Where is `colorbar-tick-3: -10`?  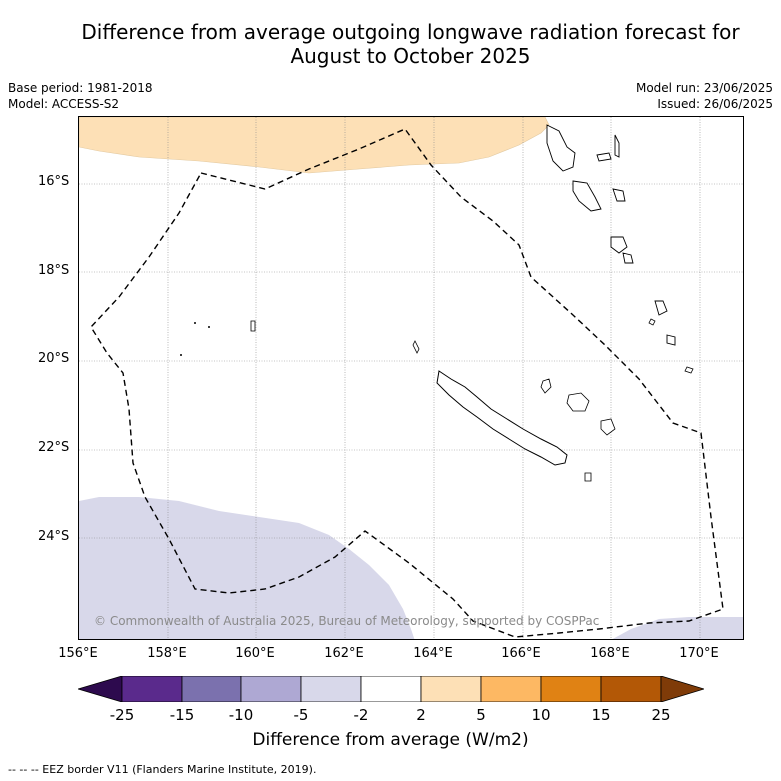 colorbar-tick-3: -10 is located at coordinates (241, 715).